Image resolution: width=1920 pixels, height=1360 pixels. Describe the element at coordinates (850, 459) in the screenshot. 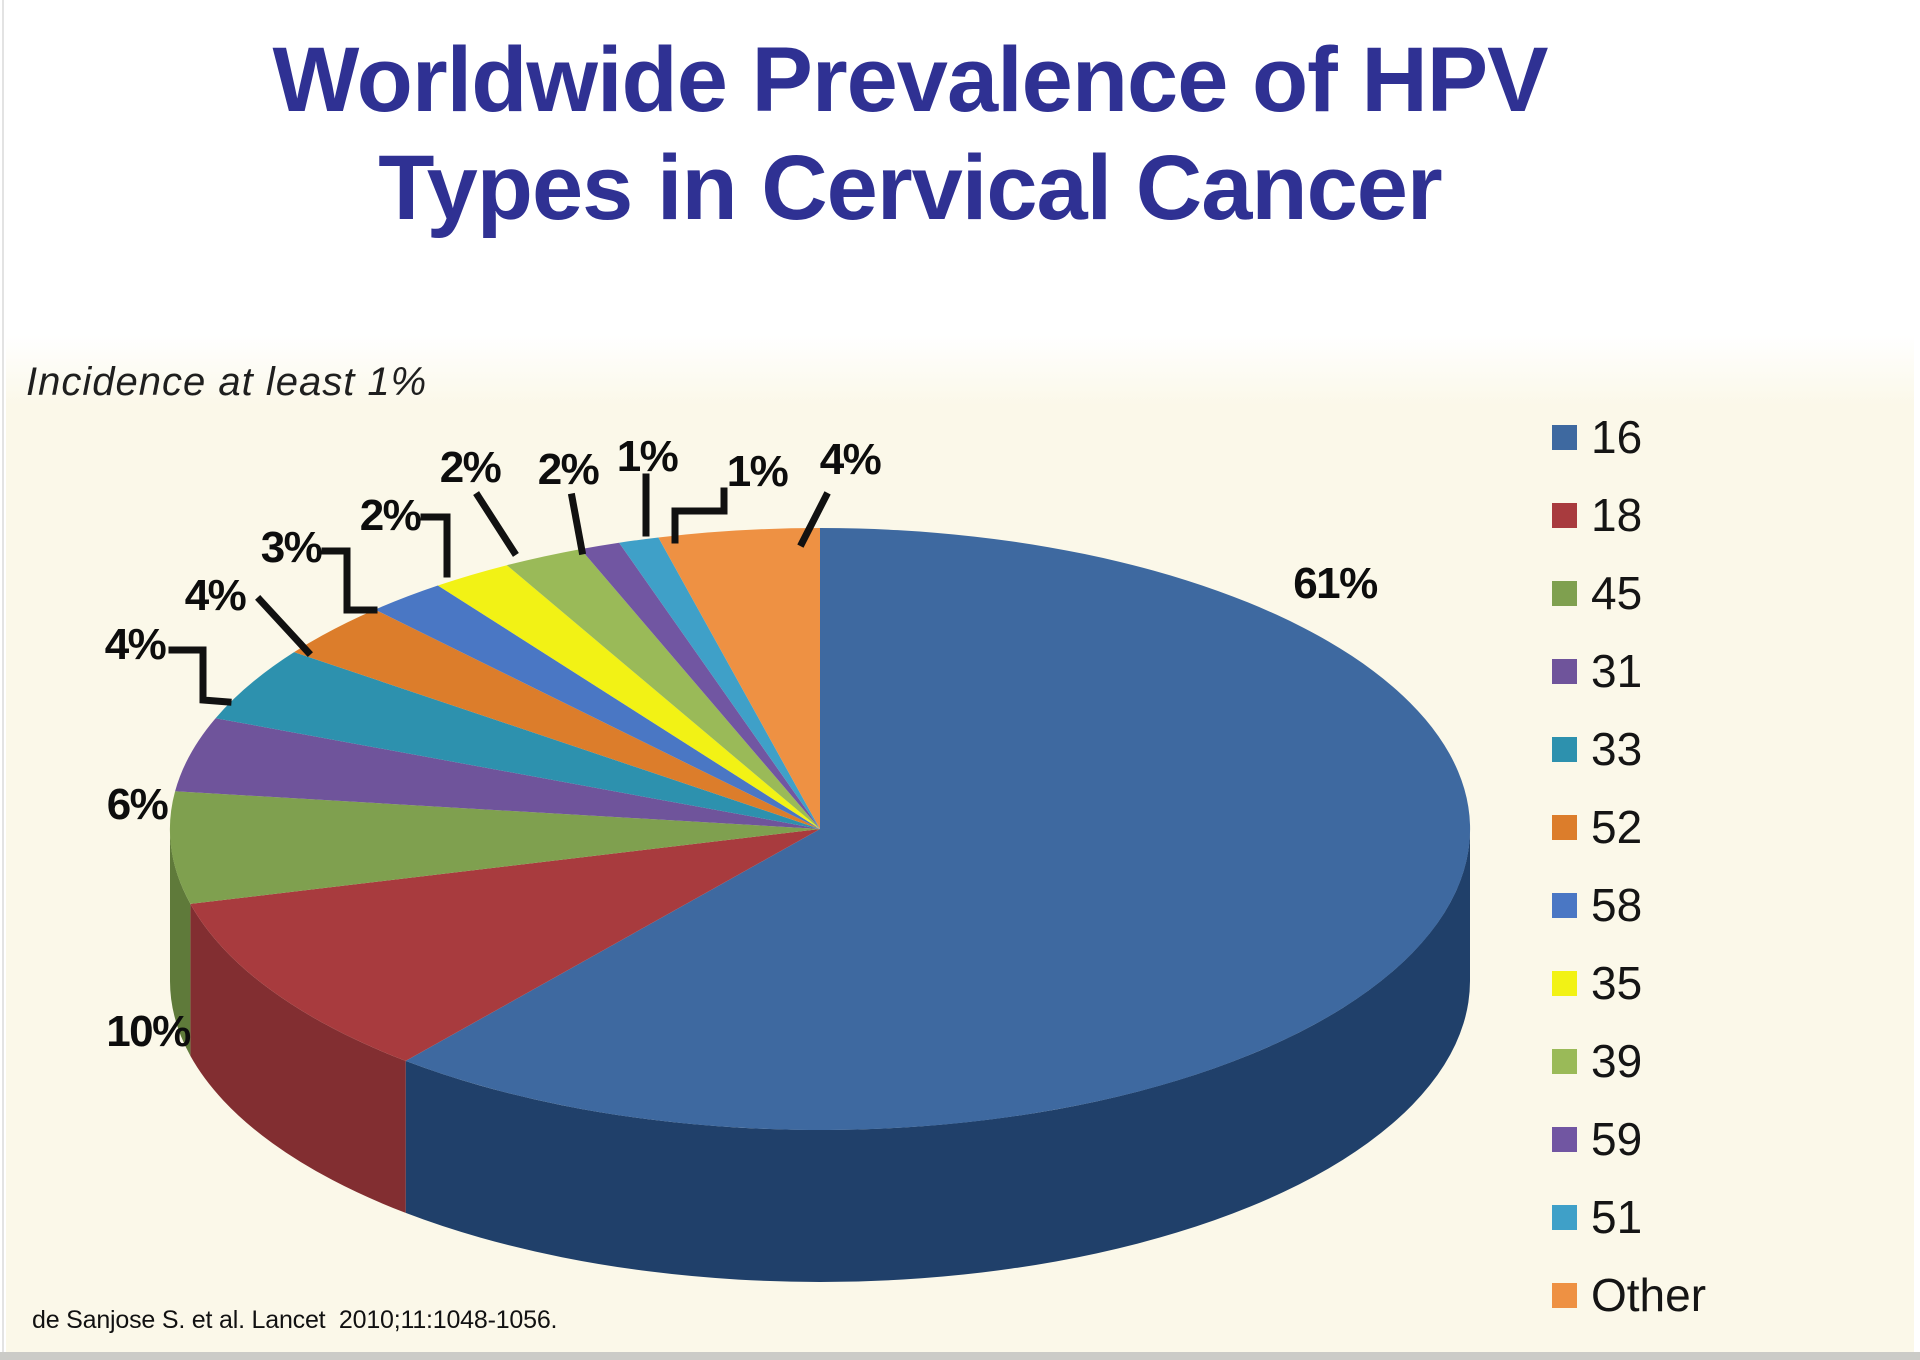

I see `pct-label-Other: 4%` at that location.